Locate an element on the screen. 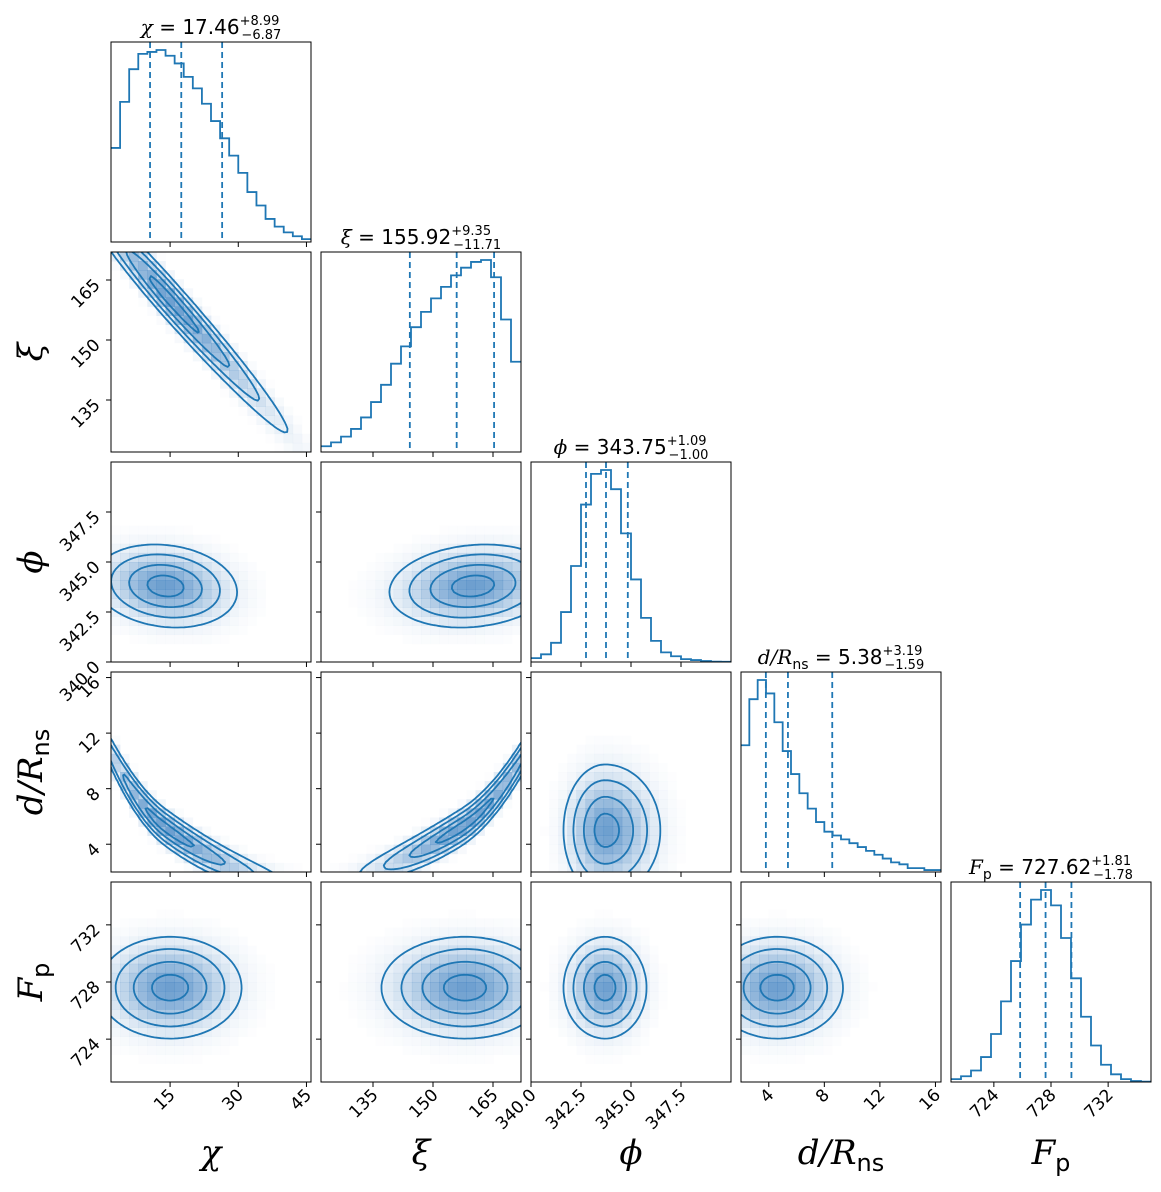 The image size is (1161, 1192). x-tick-label-d_over_Rns: 4 is located at coordinates (768, 1096).